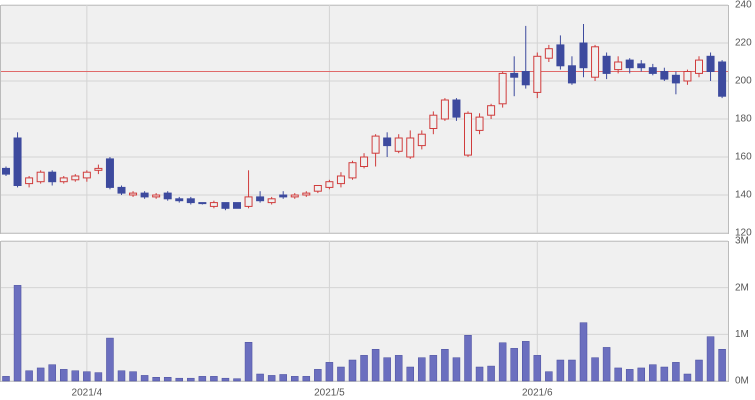  Describe the element at coordinates (743, 195) in the screenshot. I see `y-tick-label: 140` at that location.